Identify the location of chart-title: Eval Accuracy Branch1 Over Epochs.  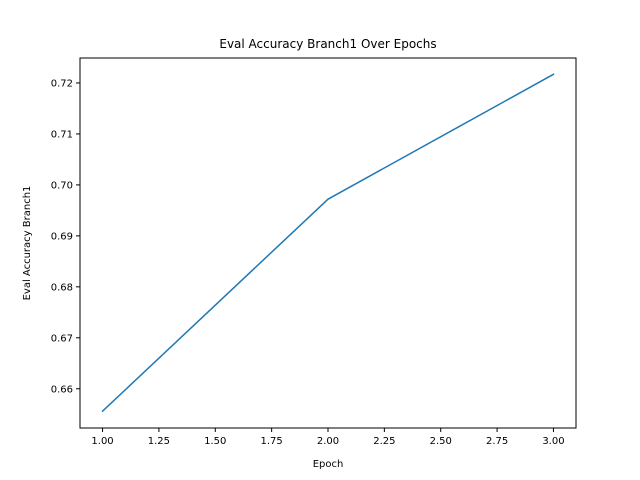
(327, 44).